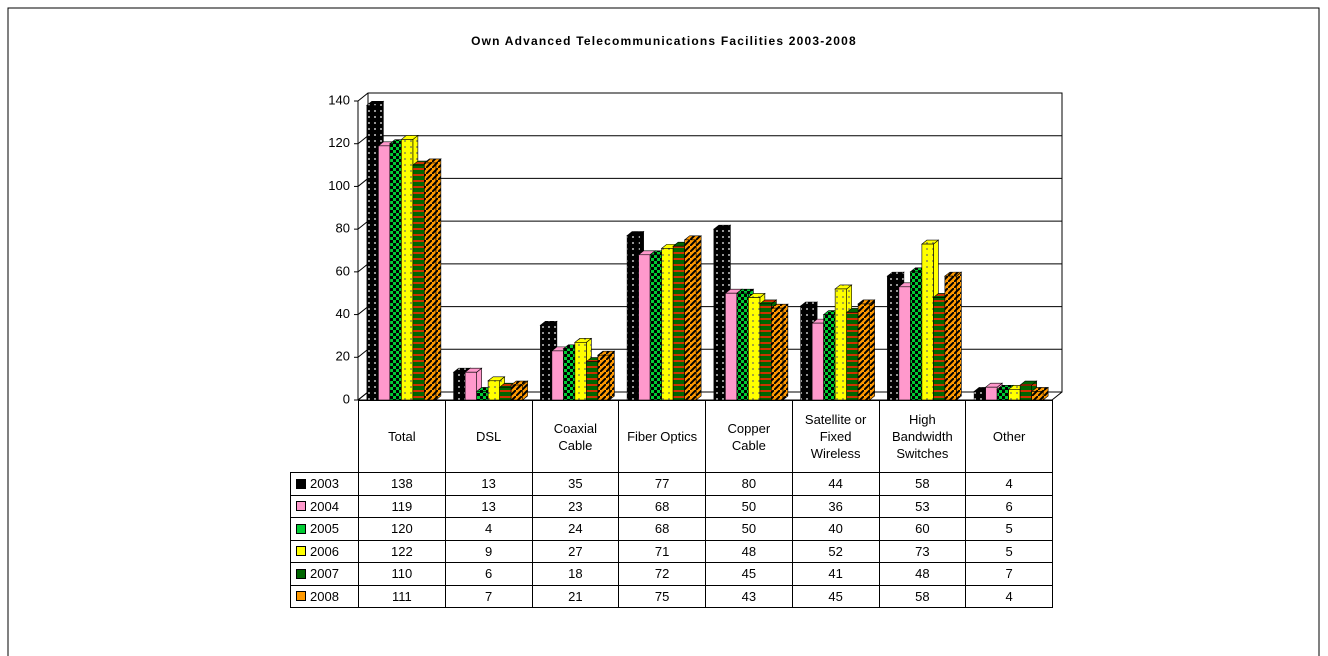 This screenshot has height=656, width=1328. What do you see at coordinates (575, 484) in the screenshot?
I see `table-cell: 35` at bounding box center [575, 484].